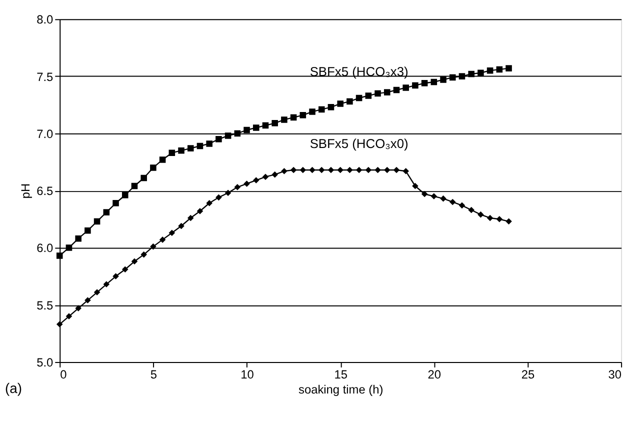 The image size is (630, 423). I want to click on x-tick-label: 30, so click(615, 374).